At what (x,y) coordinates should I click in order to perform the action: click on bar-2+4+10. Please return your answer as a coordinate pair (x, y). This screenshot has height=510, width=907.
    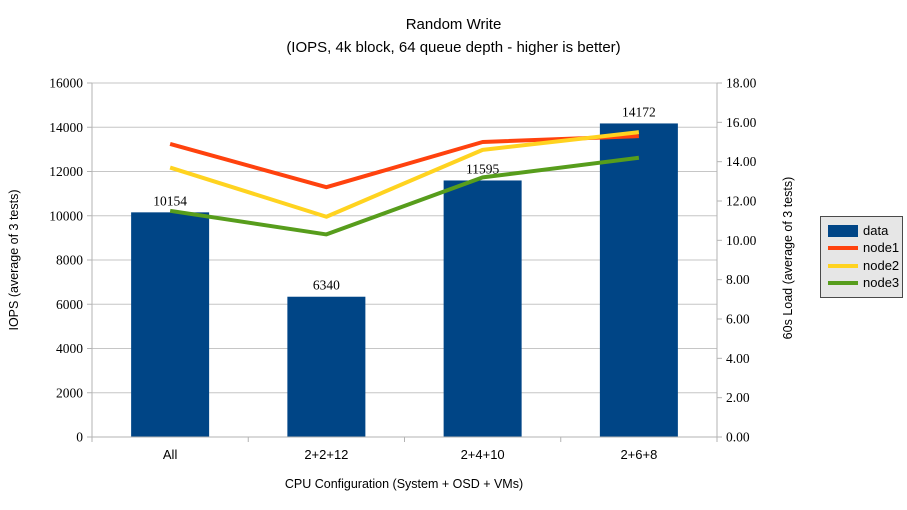
    Looking at the image, I should click on (482, 308).